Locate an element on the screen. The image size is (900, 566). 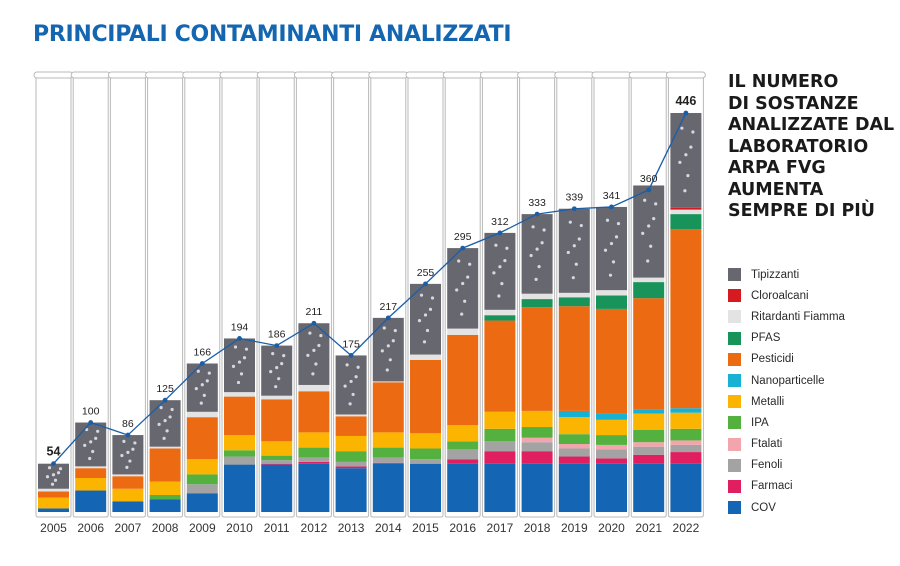
subtitle-line: DI SOSTANZE is located at coordinates (793, 103).